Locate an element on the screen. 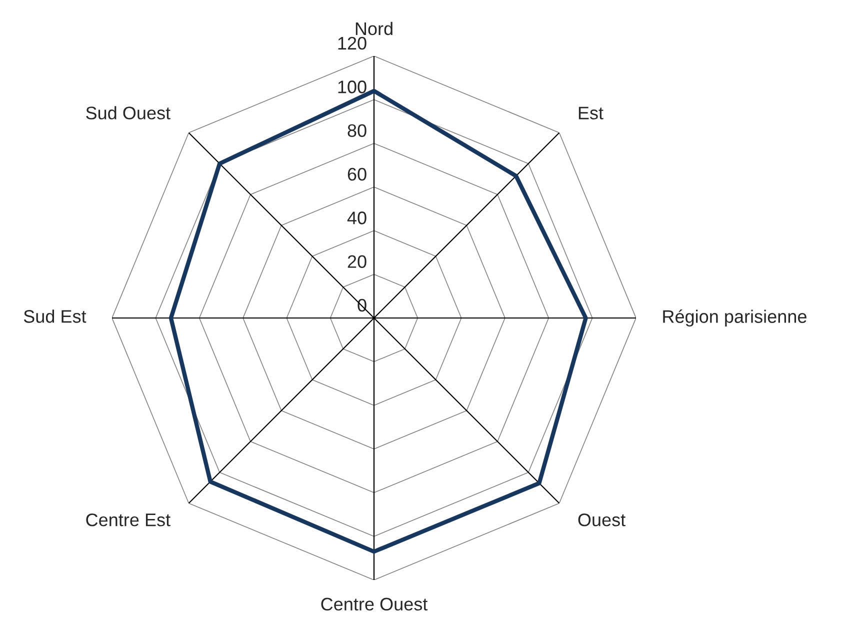  spoke-label: Est is located at coordinates (591, 113).